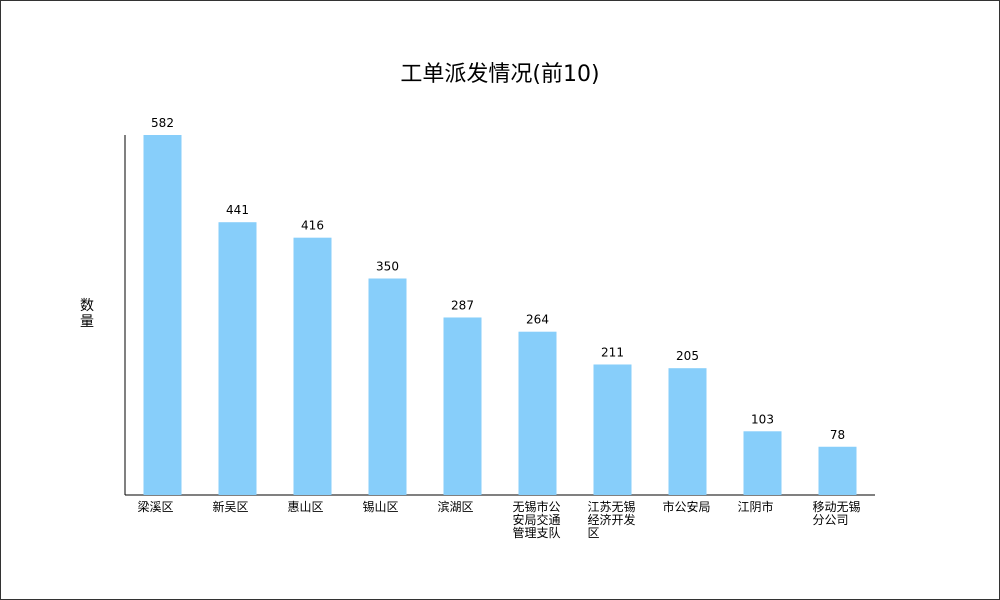 The image size is (1000, 600). I want to click on data-label: 264, so click(537, 320).